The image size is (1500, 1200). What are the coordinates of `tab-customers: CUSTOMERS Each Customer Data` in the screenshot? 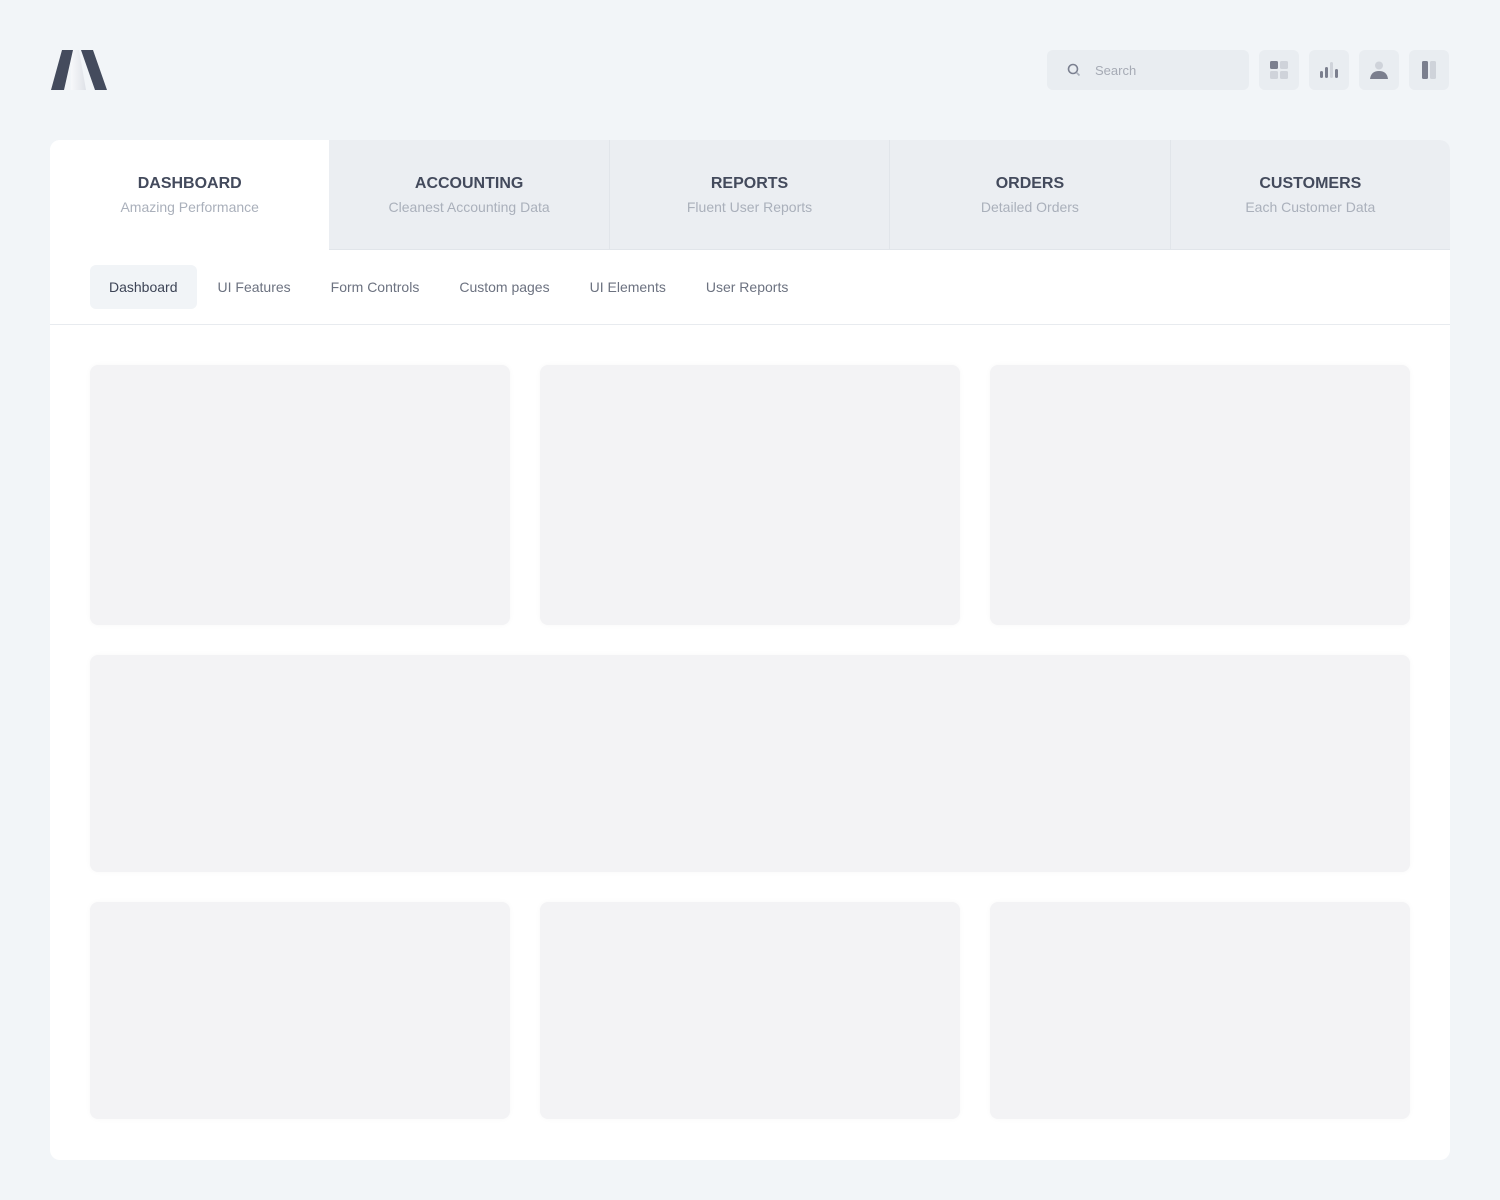 It's located at (1309, 195).